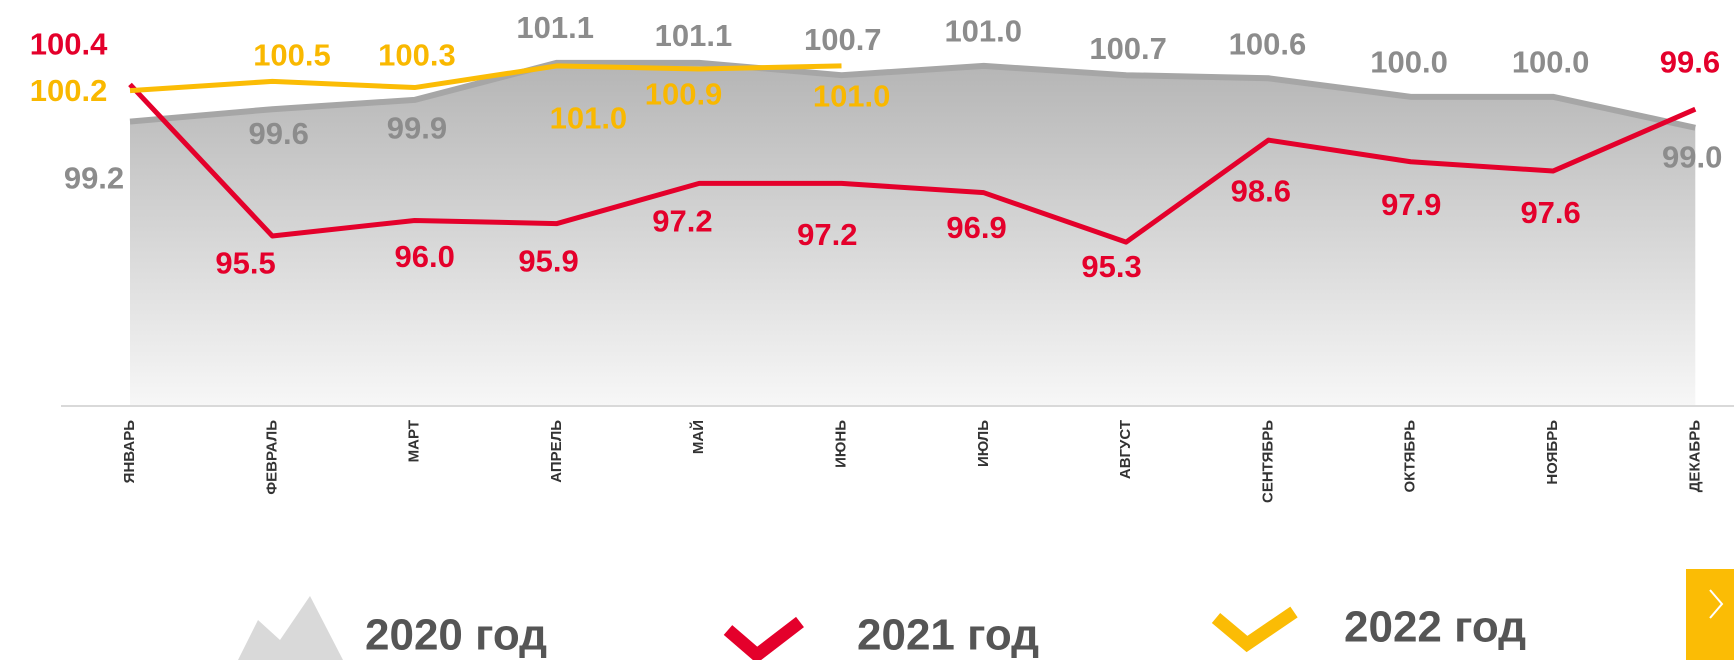  I want to click on value-label: 100.4, so click(69, 44).